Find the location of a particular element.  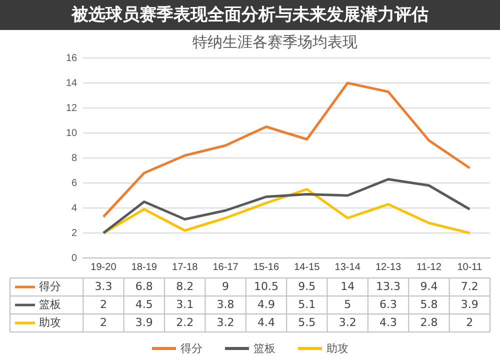

x-tick-label: 15-16 is located at coordinates (266, 267).